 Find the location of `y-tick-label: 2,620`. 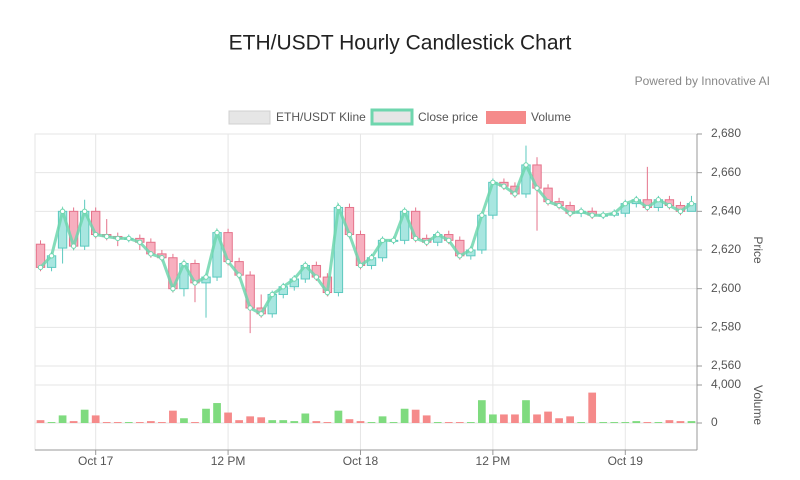

y-tick-label: 2,620 is located at coordinates (726, 249).